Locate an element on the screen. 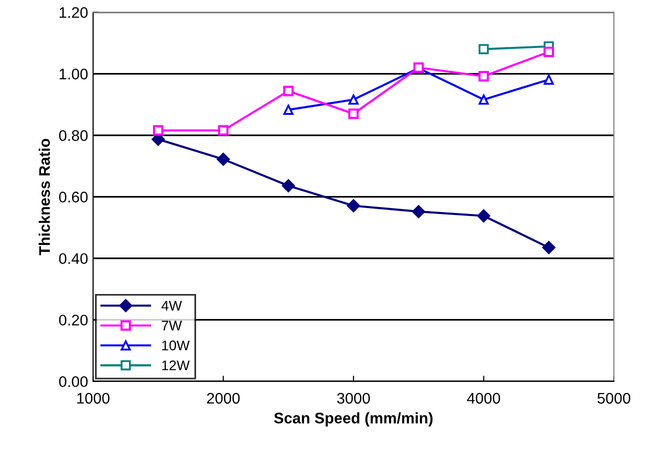 The width and height of the screenshot is (651, 454). x-tick-label: 5000 is located at coordinates (614, 398).